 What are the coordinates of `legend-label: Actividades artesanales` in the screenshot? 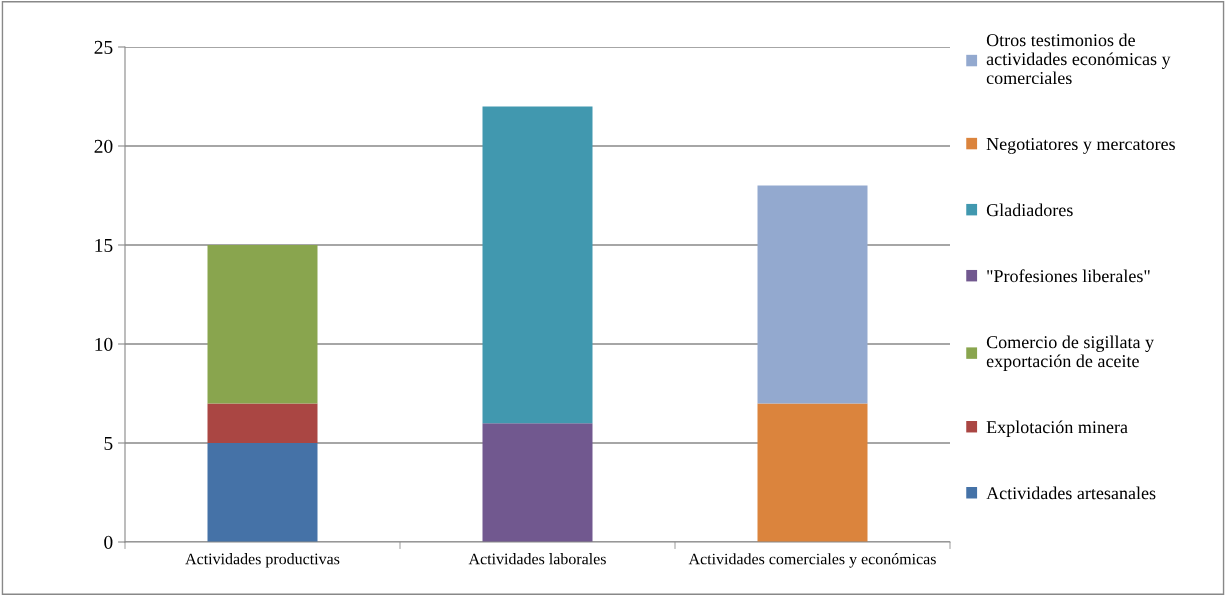 It's located at (1071, 493).